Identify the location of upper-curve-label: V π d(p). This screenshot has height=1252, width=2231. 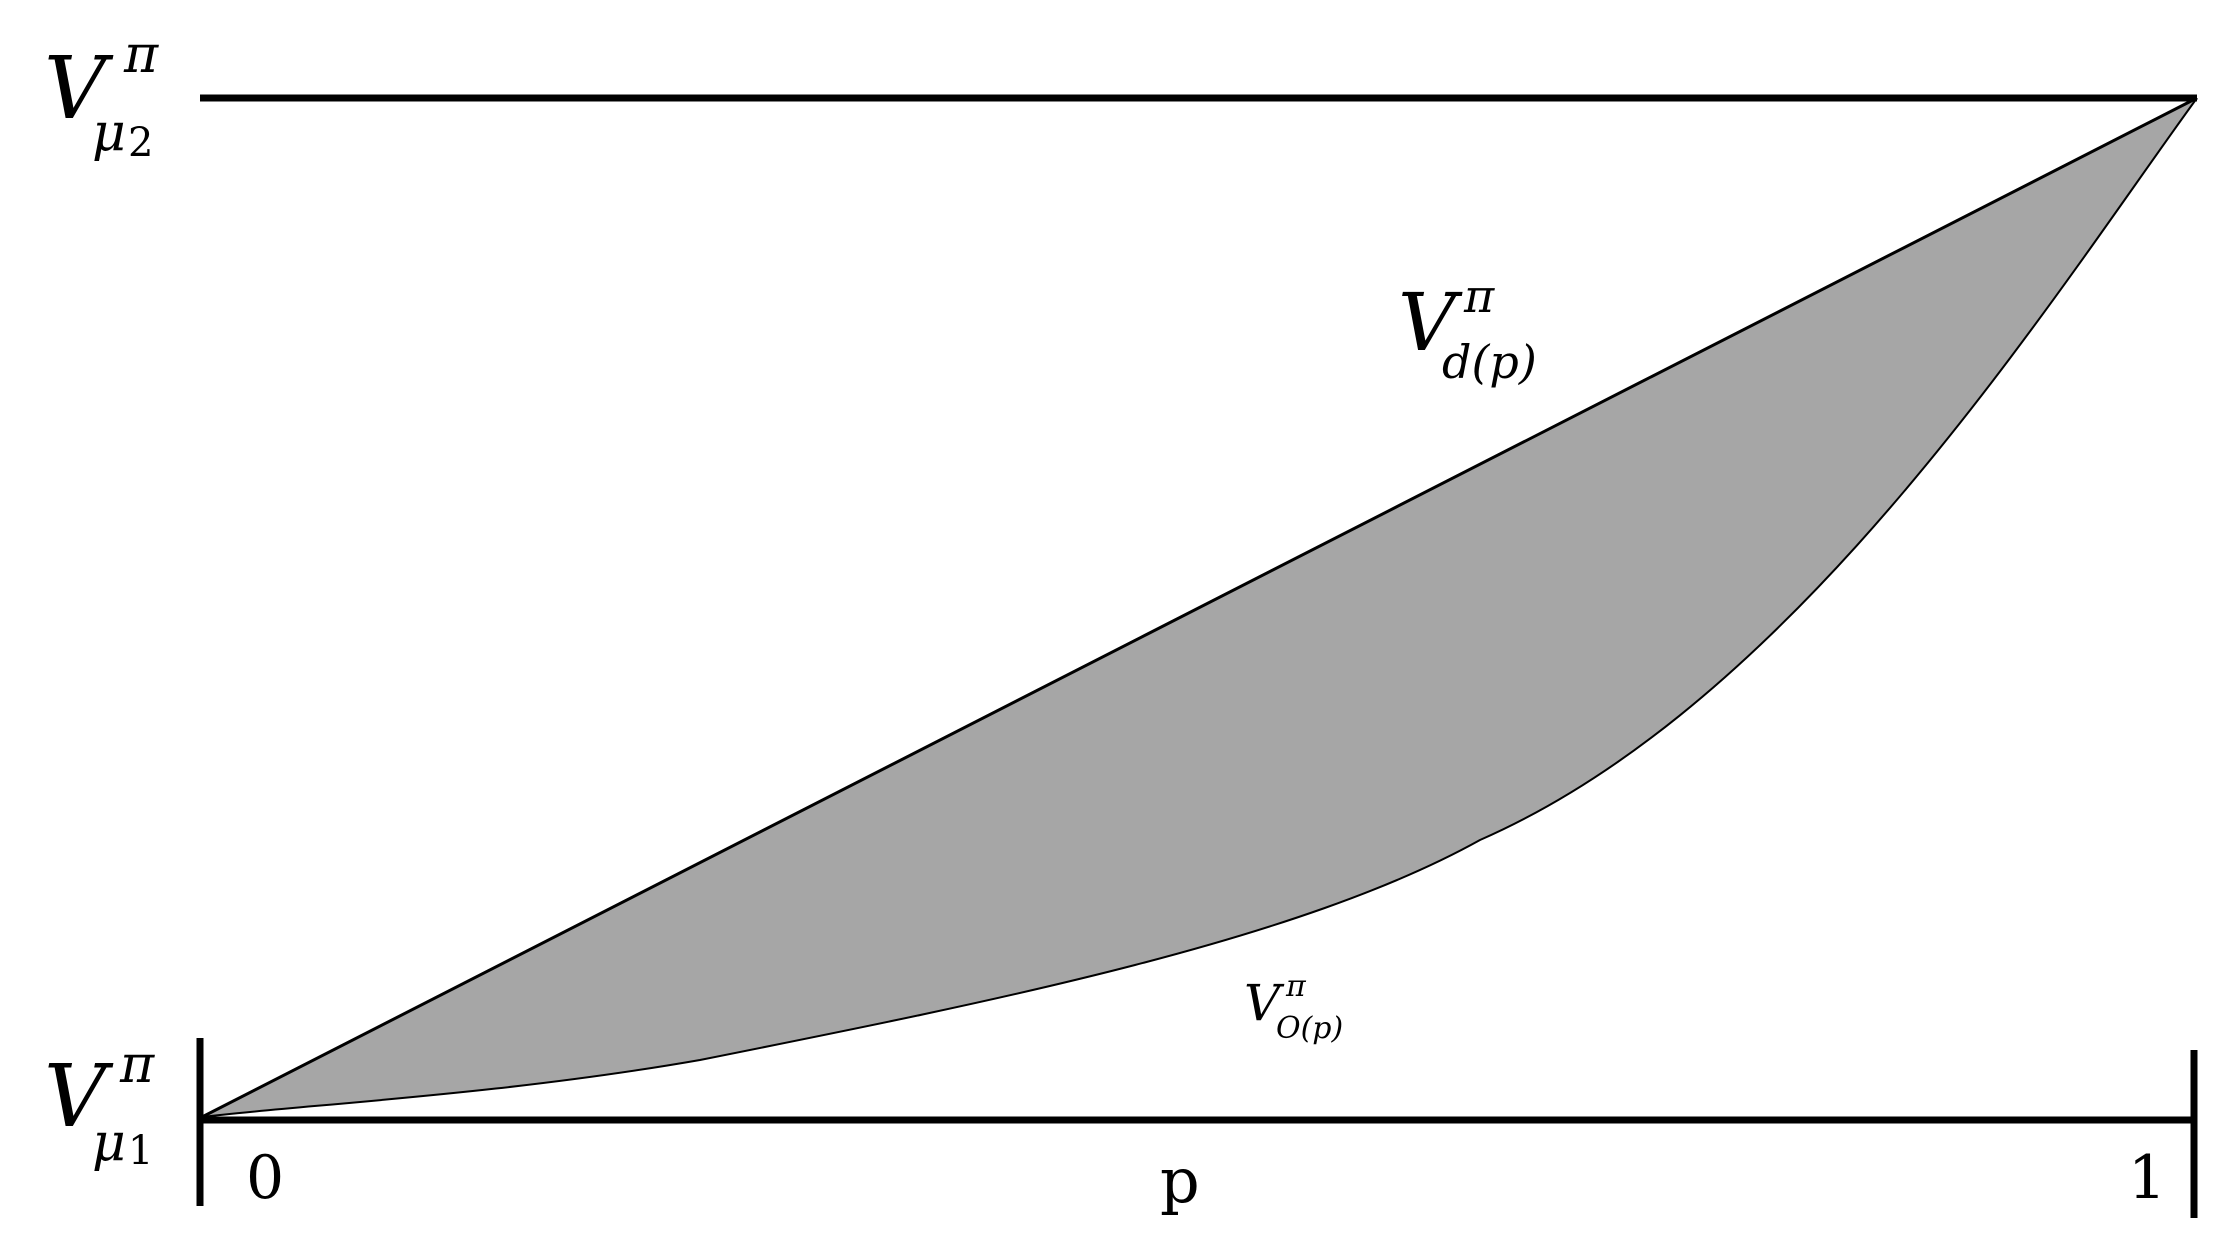
(1467, 329).